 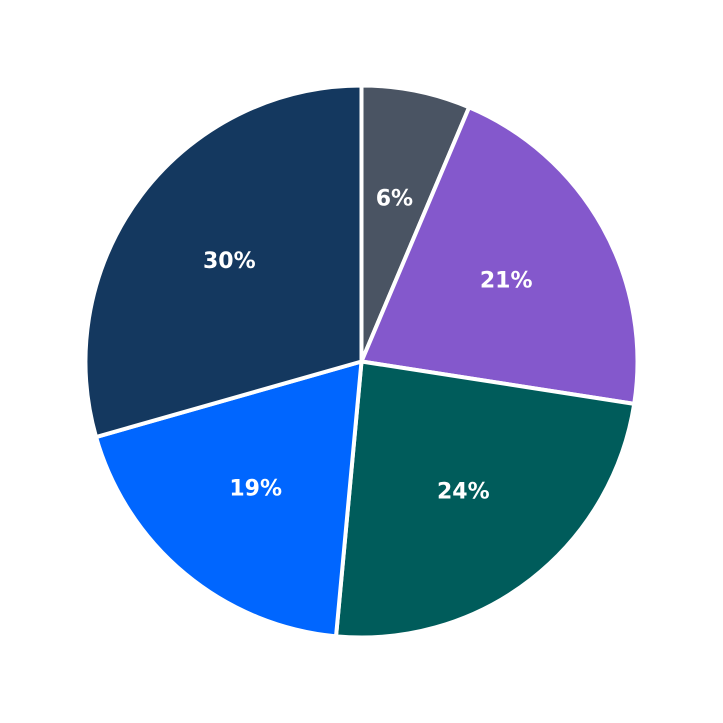 What do you see at coordinates (229, 261) in the screenshot?
I see `pie-slice-label-4: 30%` at bounding box center [229, 261].